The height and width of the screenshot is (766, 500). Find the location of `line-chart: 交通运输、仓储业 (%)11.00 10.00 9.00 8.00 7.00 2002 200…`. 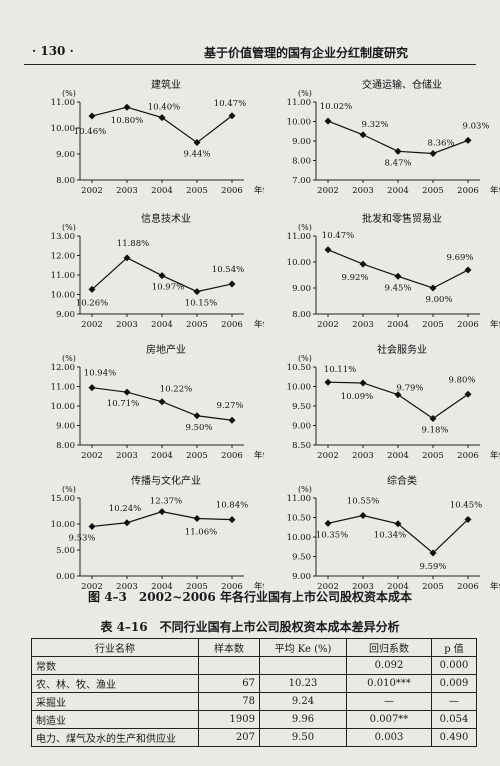

line-chart: 交通运输、仓储业 (%)11.00 10.00 9.00 8.00 7.00 2002 200… is located at coordinates (393, 137).